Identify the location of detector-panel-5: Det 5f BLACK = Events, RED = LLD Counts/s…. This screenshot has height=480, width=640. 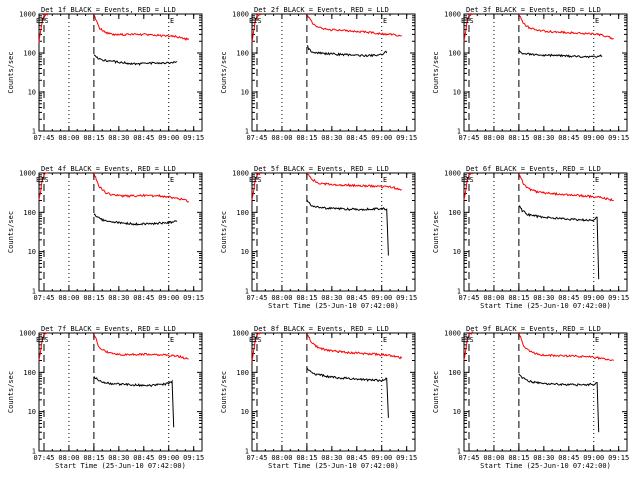
(318, 237).